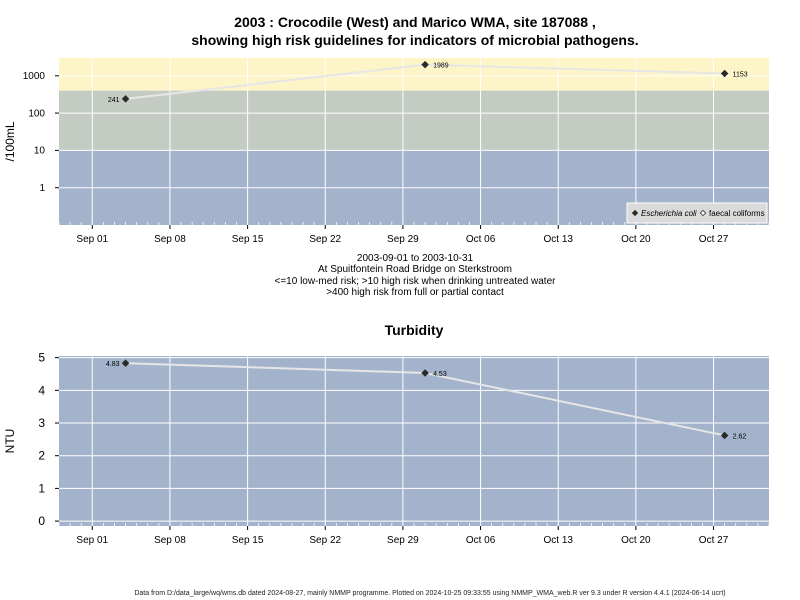  What do you see at coordinates (41, 390) in the screenshot?
I see `y-tick-label: 4` at bounding box center [41, 390].